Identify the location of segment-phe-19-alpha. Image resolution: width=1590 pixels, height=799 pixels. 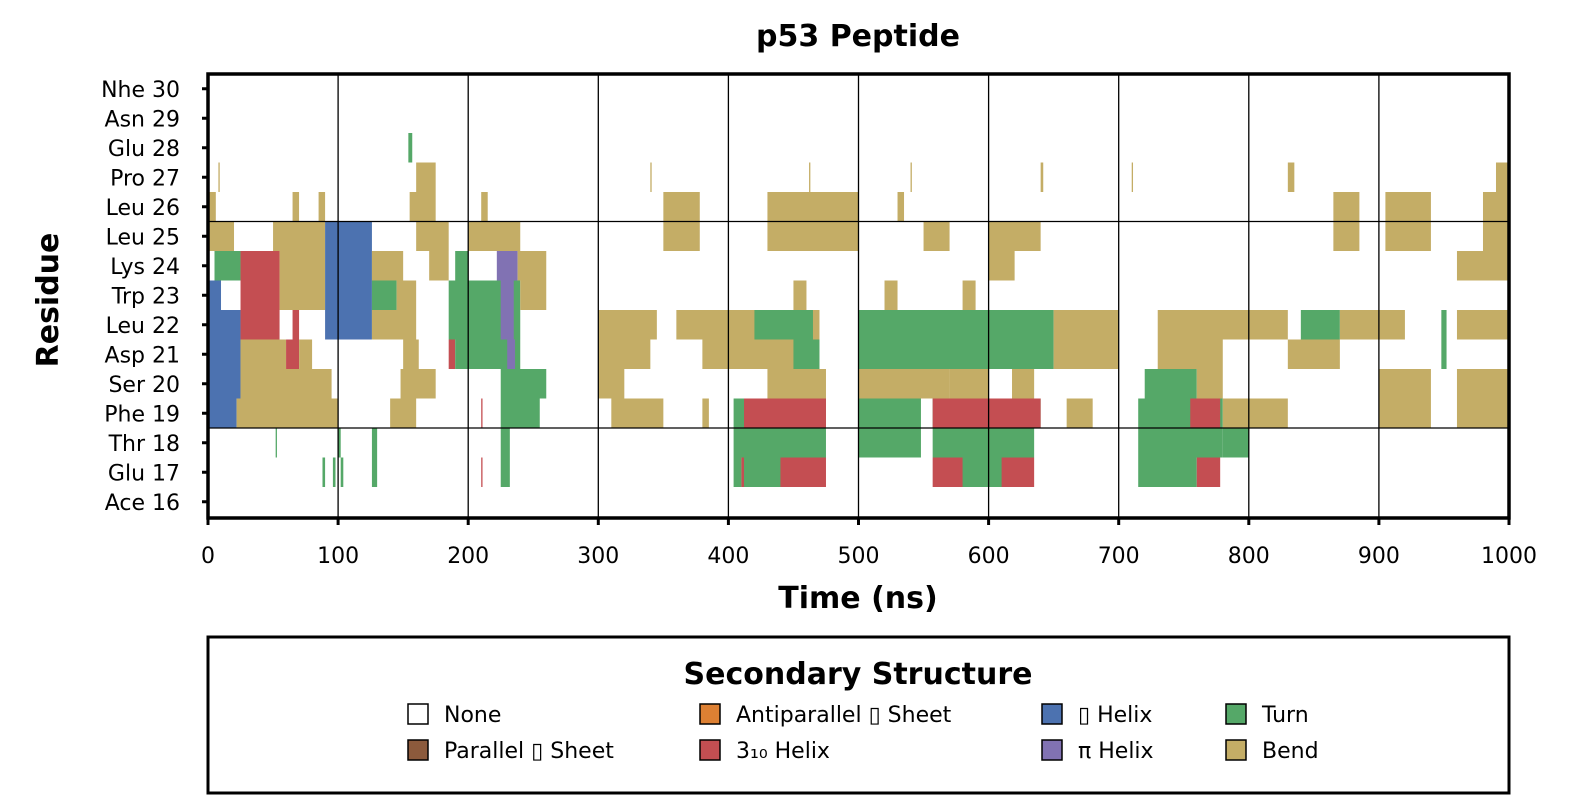
(223, 413).